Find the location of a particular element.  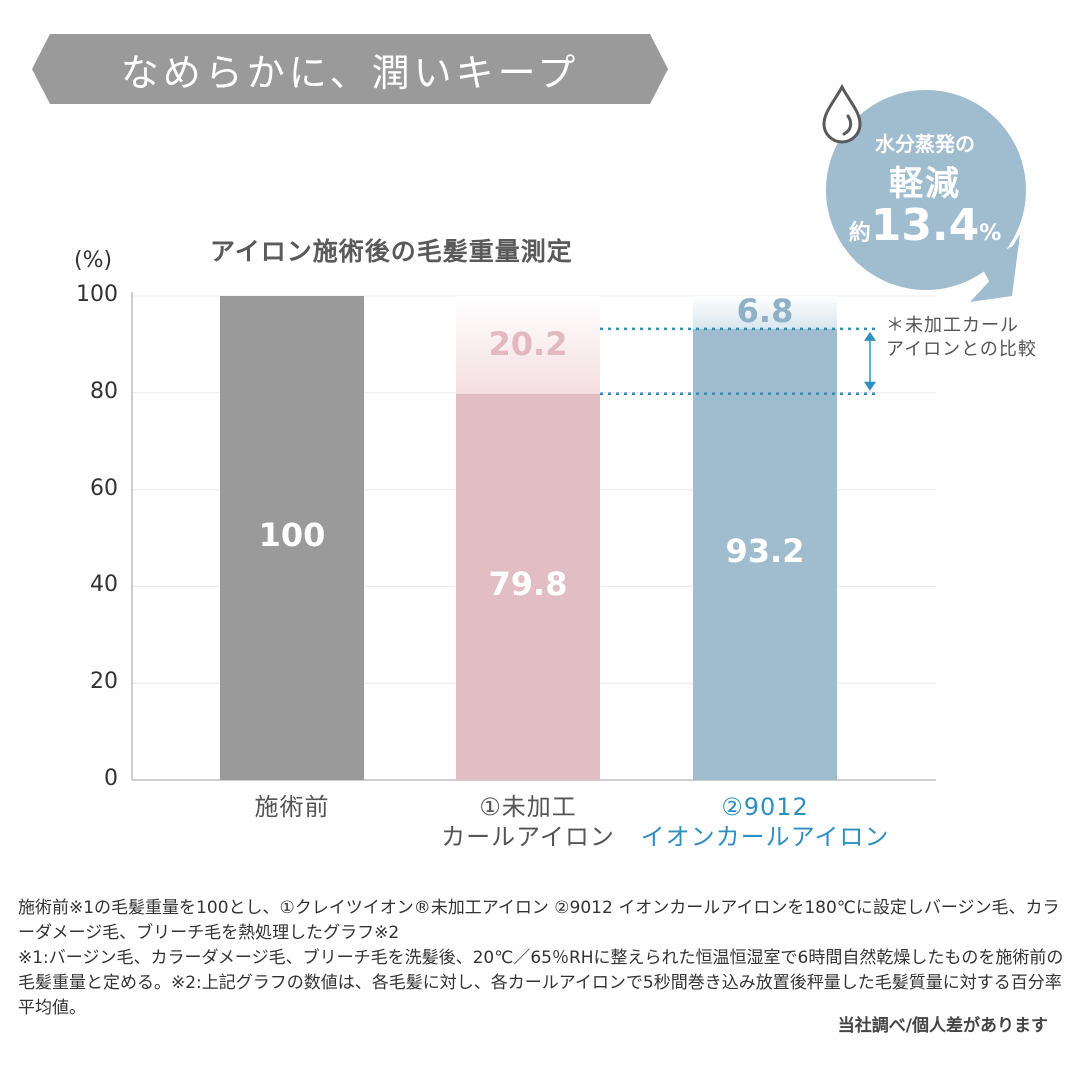

category-label-2: ②9012 イオンカールアイロン is located at coordinates (765, 822).